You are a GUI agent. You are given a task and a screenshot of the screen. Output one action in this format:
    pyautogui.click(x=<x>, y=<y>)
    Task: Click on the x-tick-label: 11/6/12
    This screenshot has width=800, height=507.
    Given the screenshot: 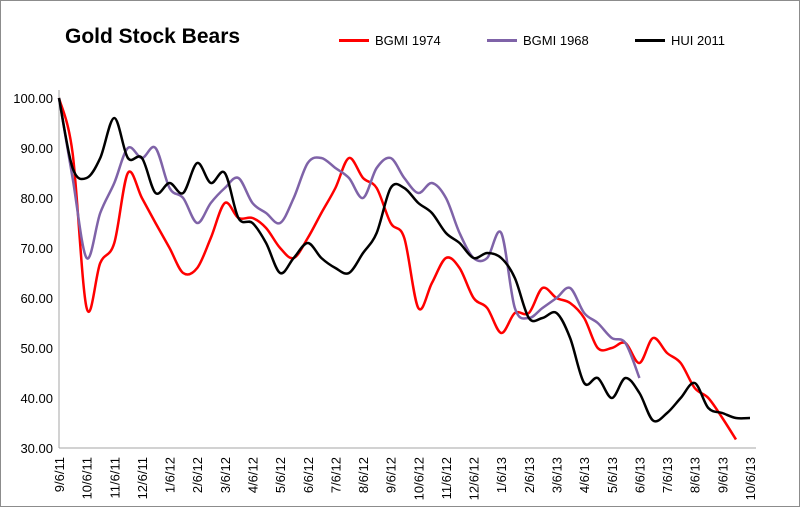 What is the action you would take?
    pyautogui.click(x=446, y=478)
    